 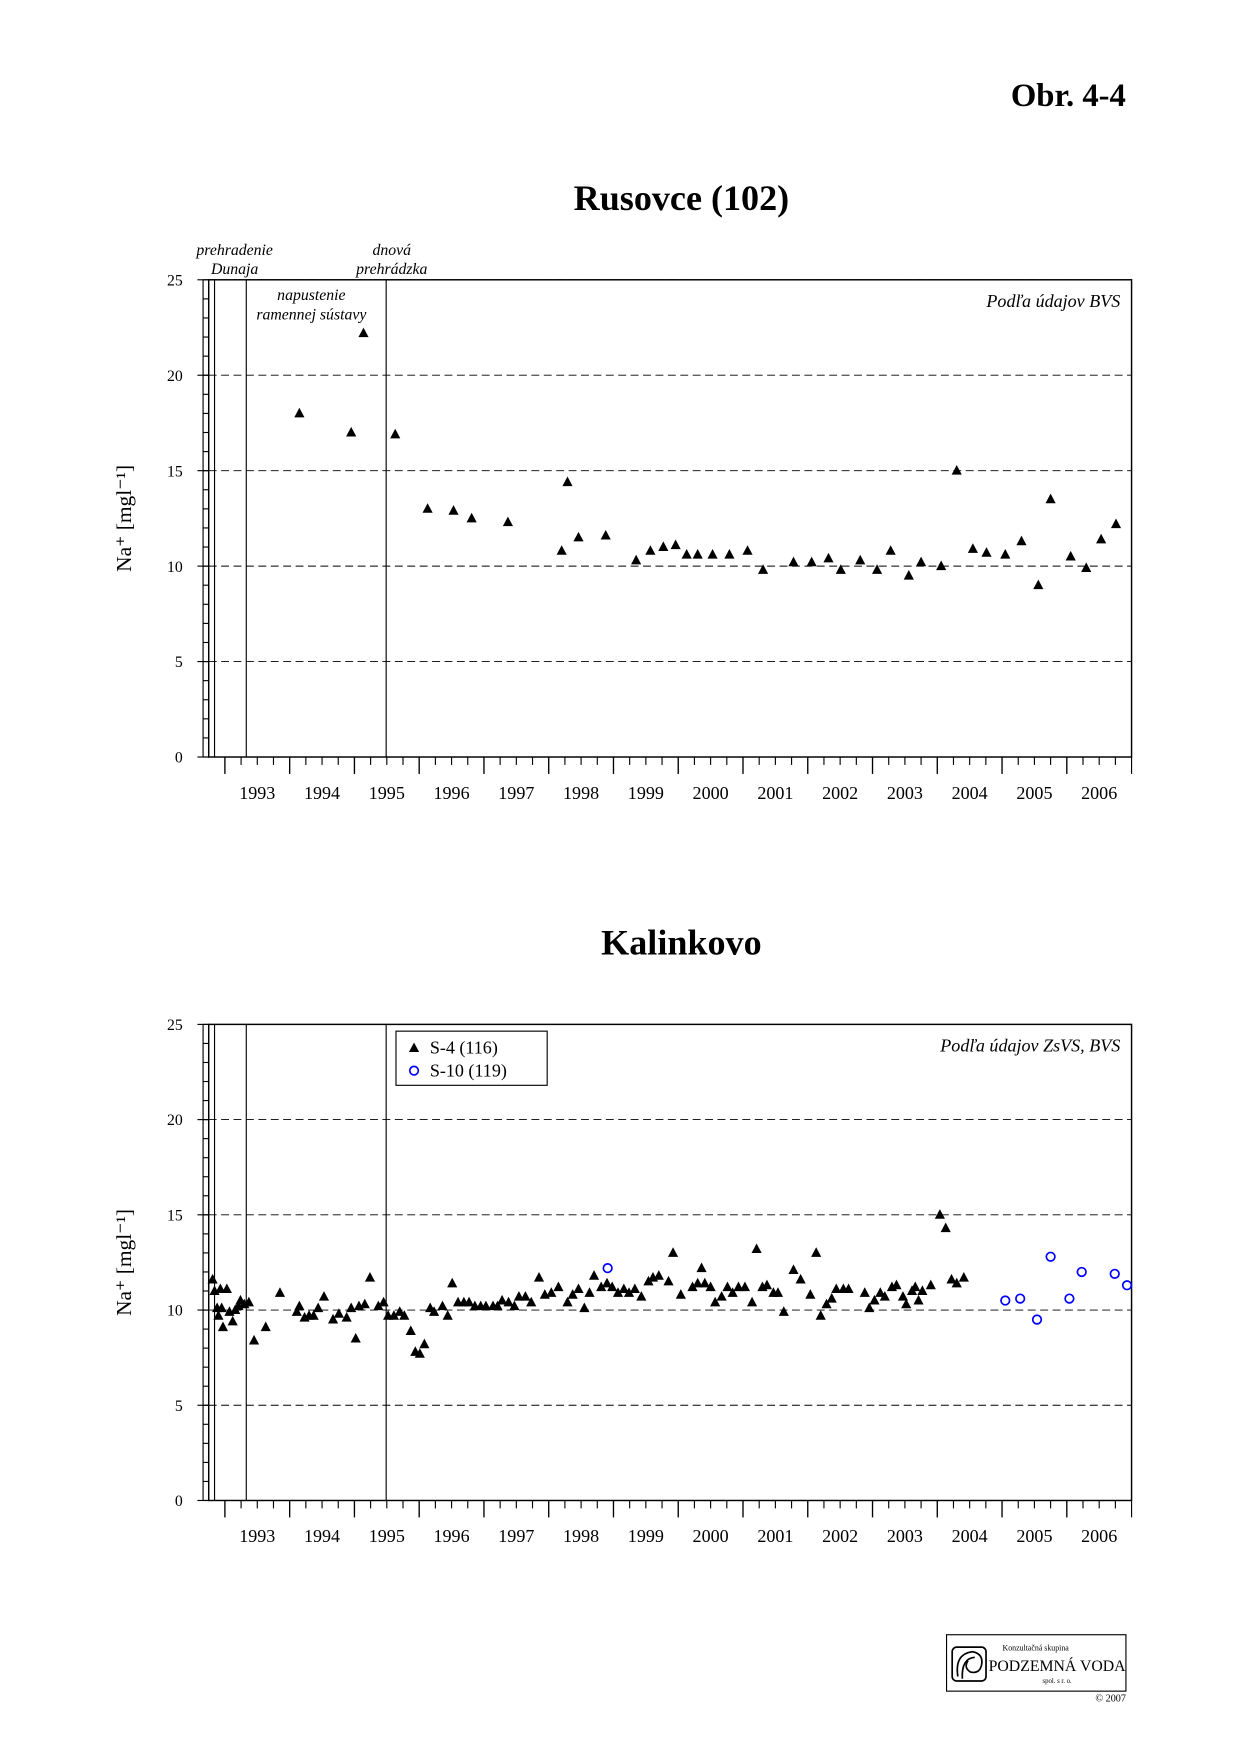 I want to click on legend-label: S-10 (119), so click(x=468, y=1070).